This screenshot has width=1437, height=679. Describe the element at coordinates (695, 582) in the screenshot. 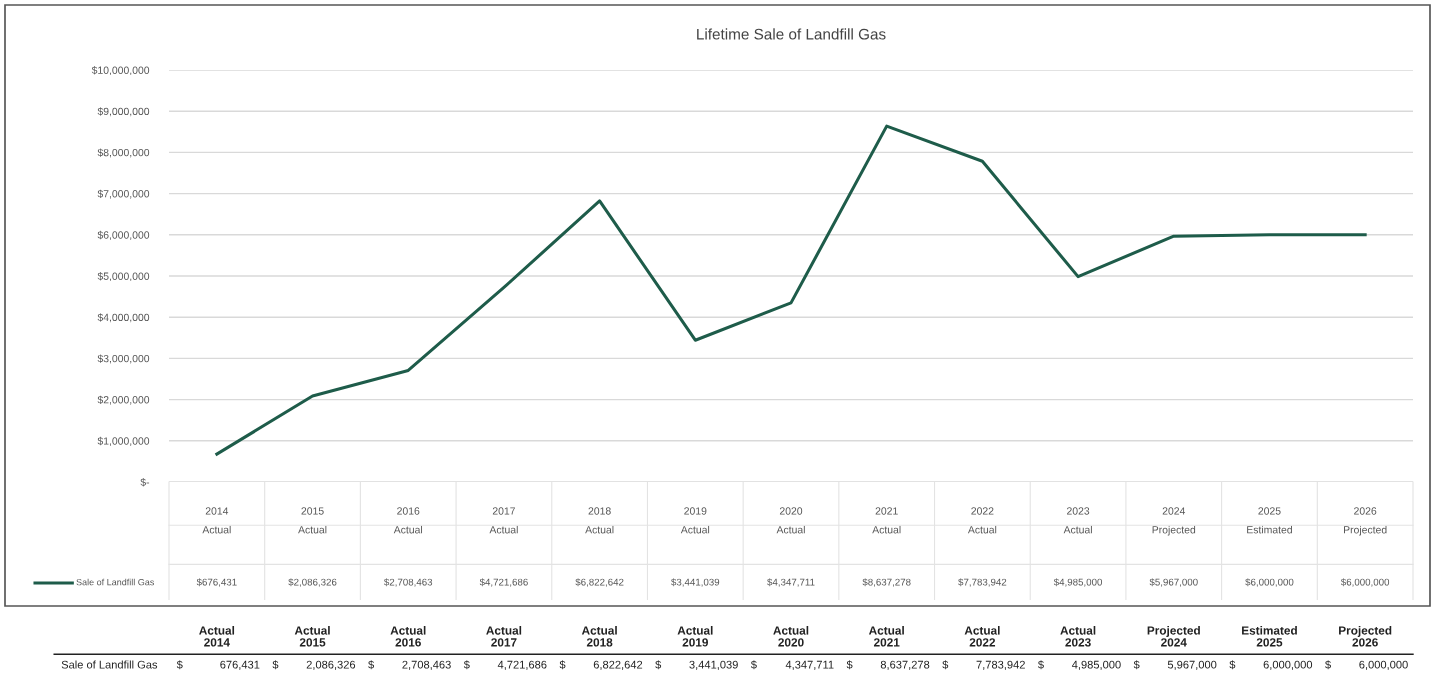

I see `data-label: $3,441,039` at that location.